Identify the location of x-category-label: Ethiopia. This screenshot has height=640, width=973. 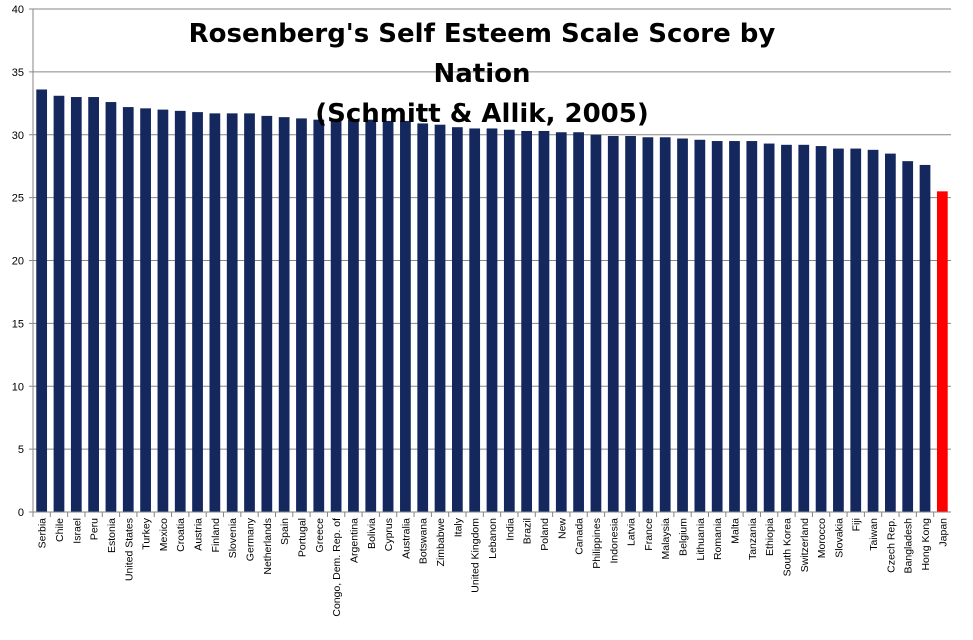
(770, 537).